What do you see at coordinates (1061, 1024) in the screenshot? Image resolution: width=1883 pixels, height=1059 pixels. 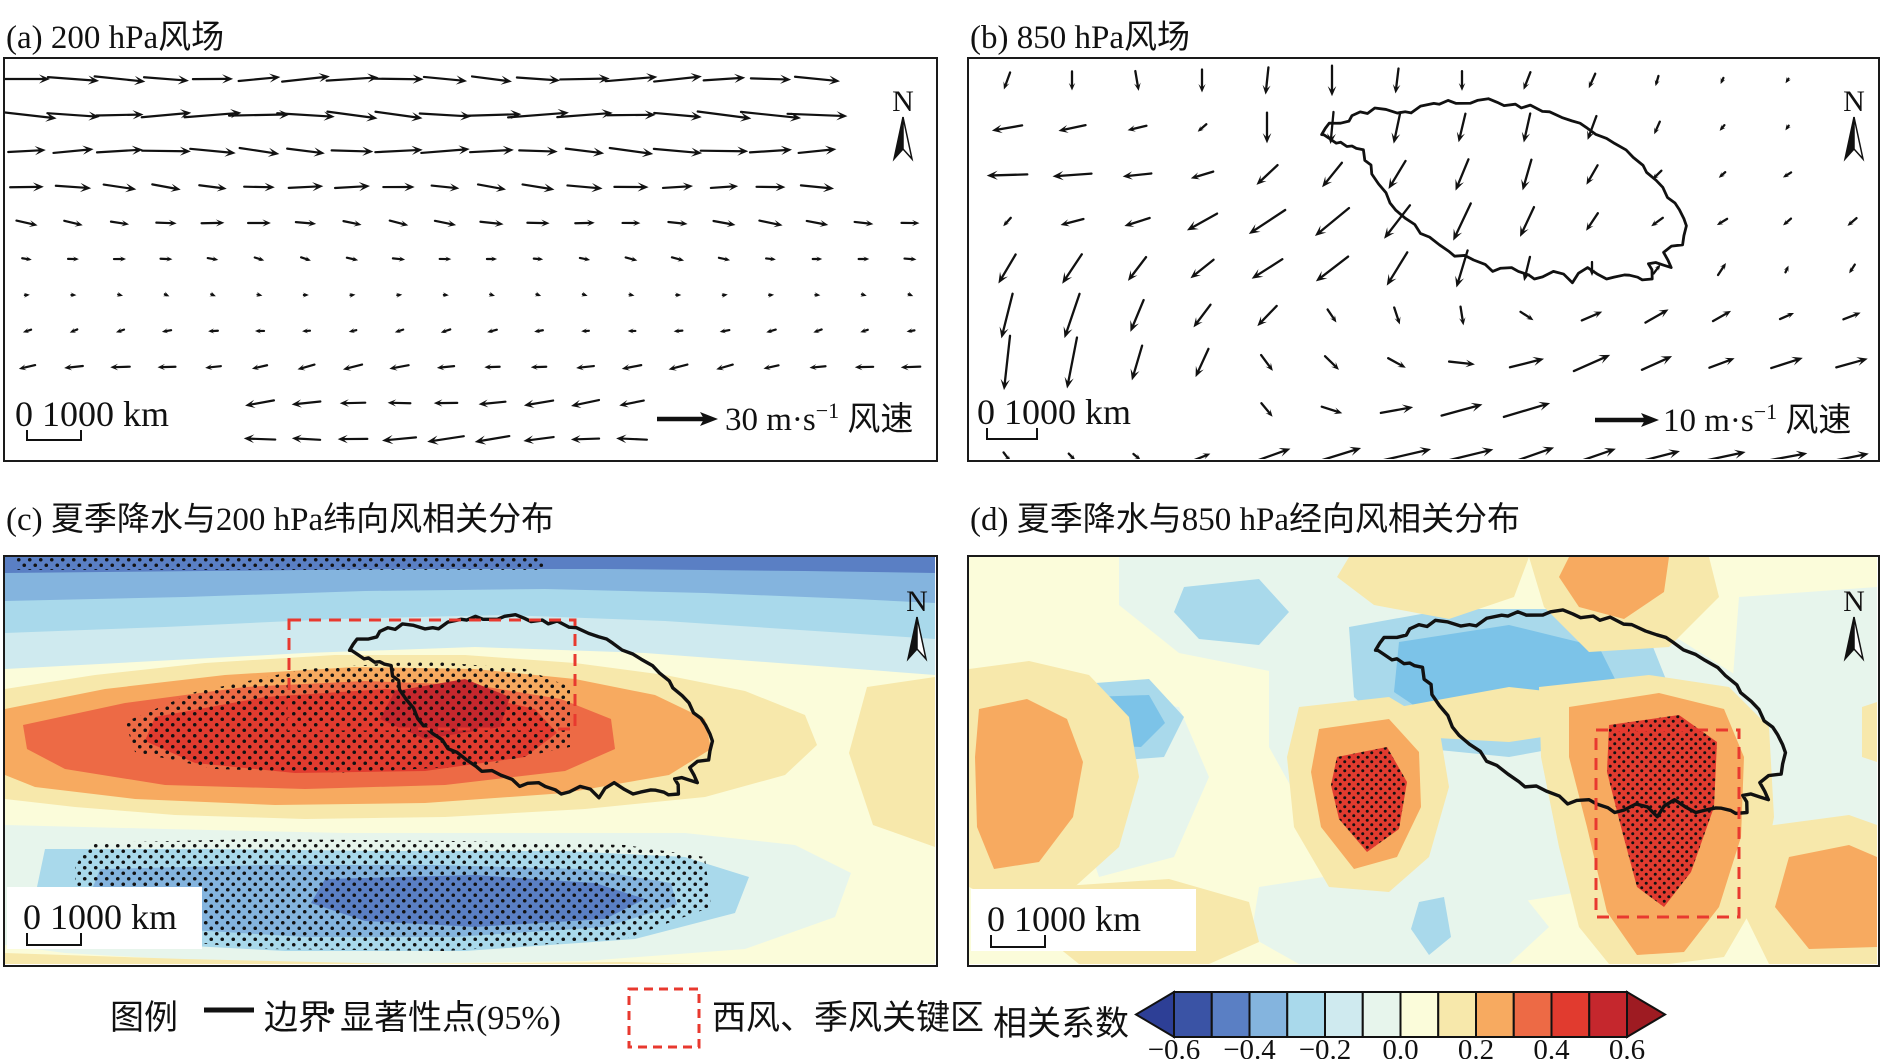 I see `colorbar-label: 相关系数` at bounding box center [1061, 1024].